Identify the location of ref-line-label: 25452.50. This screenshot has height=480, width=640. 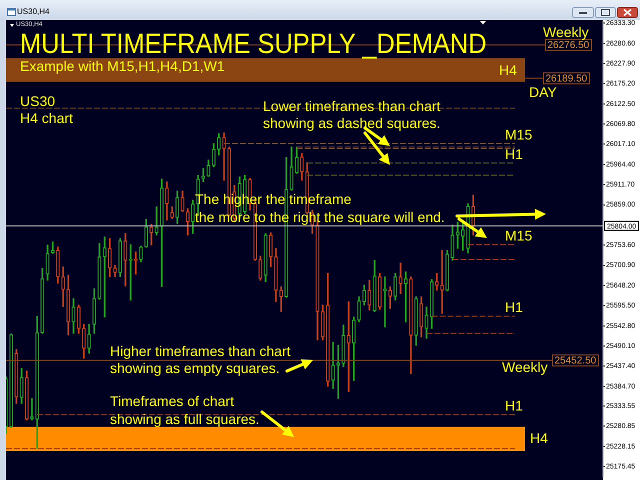
(575, 361).